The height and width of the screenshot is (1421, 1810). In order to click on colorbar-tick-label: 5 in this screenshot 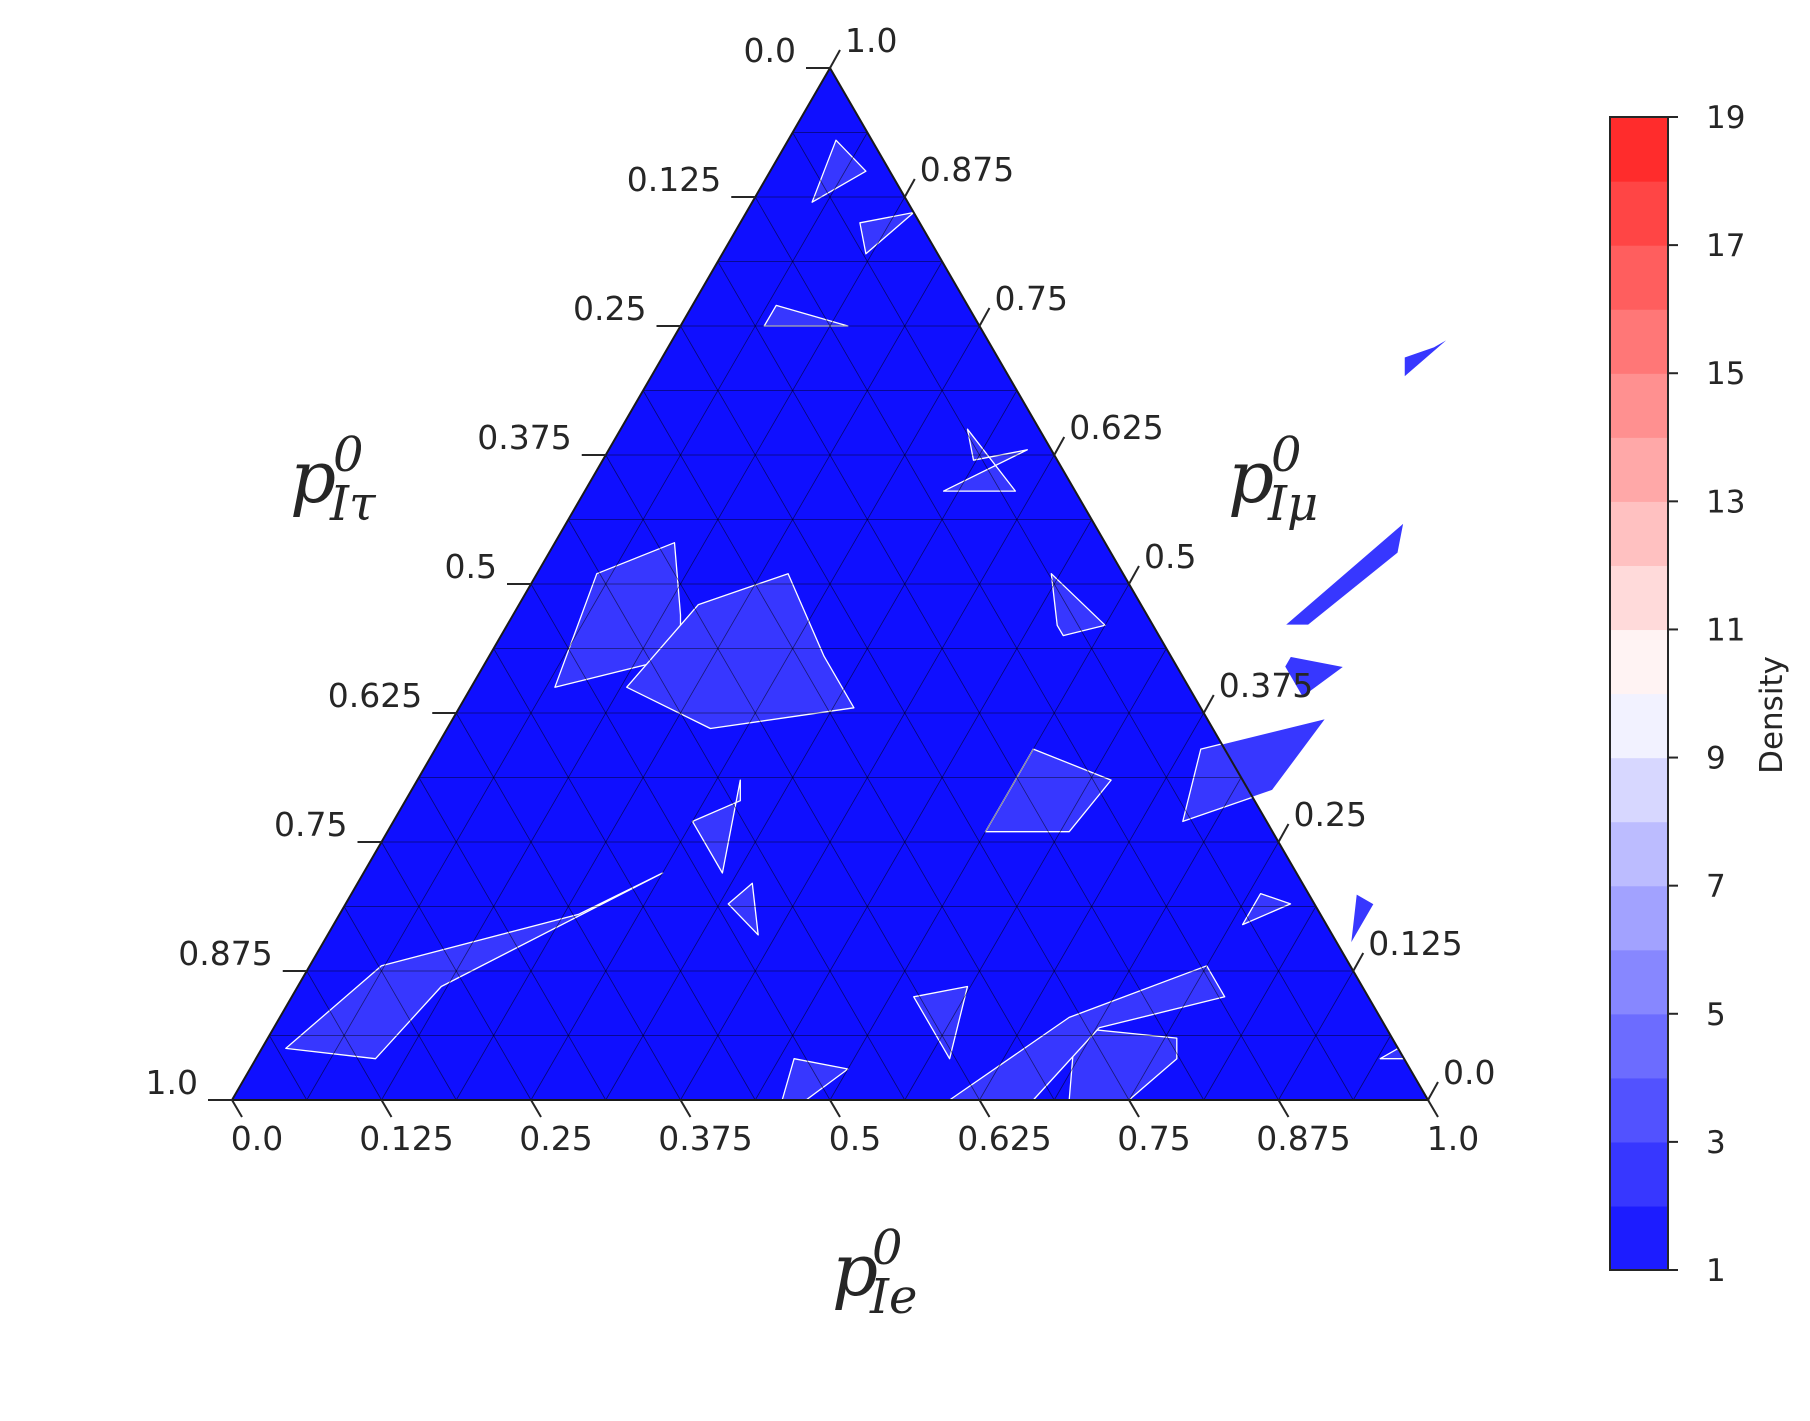, I will do `click(1716, 1015)`.